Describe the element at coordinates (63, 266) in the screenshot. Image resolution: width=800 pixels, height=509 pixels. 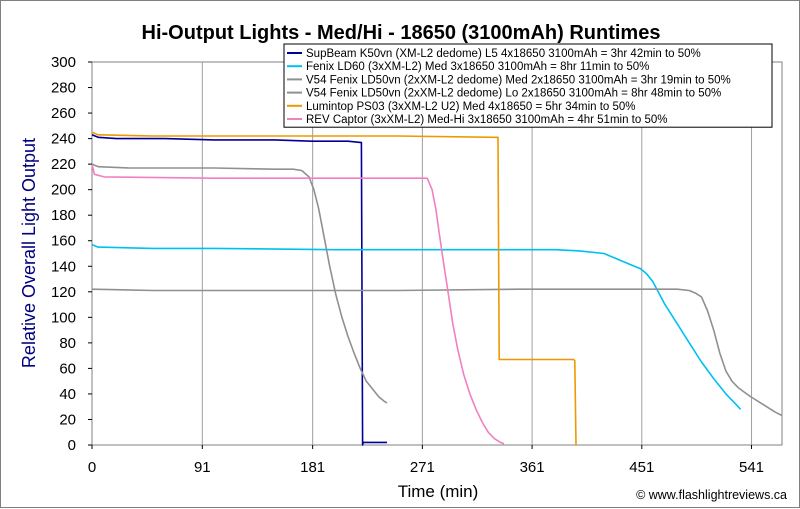
I see `y-tick-label: 140` at that location.